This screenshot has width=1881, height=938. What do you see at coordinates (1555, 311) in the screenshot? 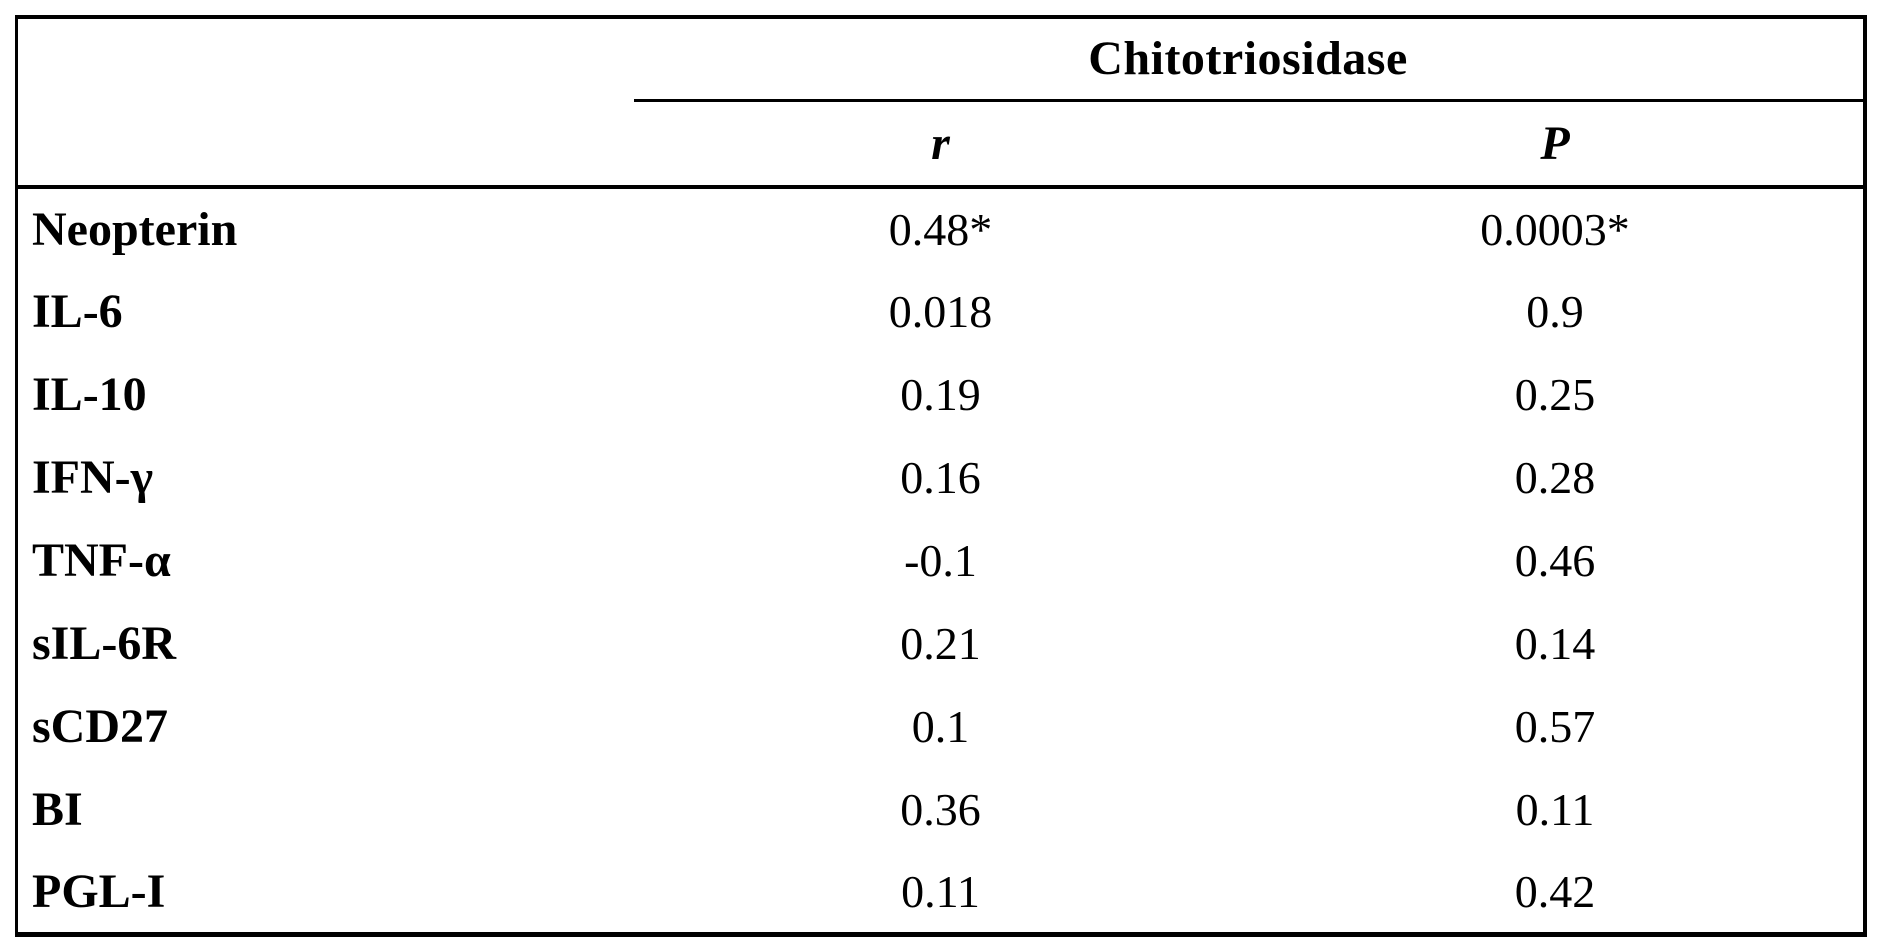
I see `p-value: 0.9` at bounding box center [1555, 311].